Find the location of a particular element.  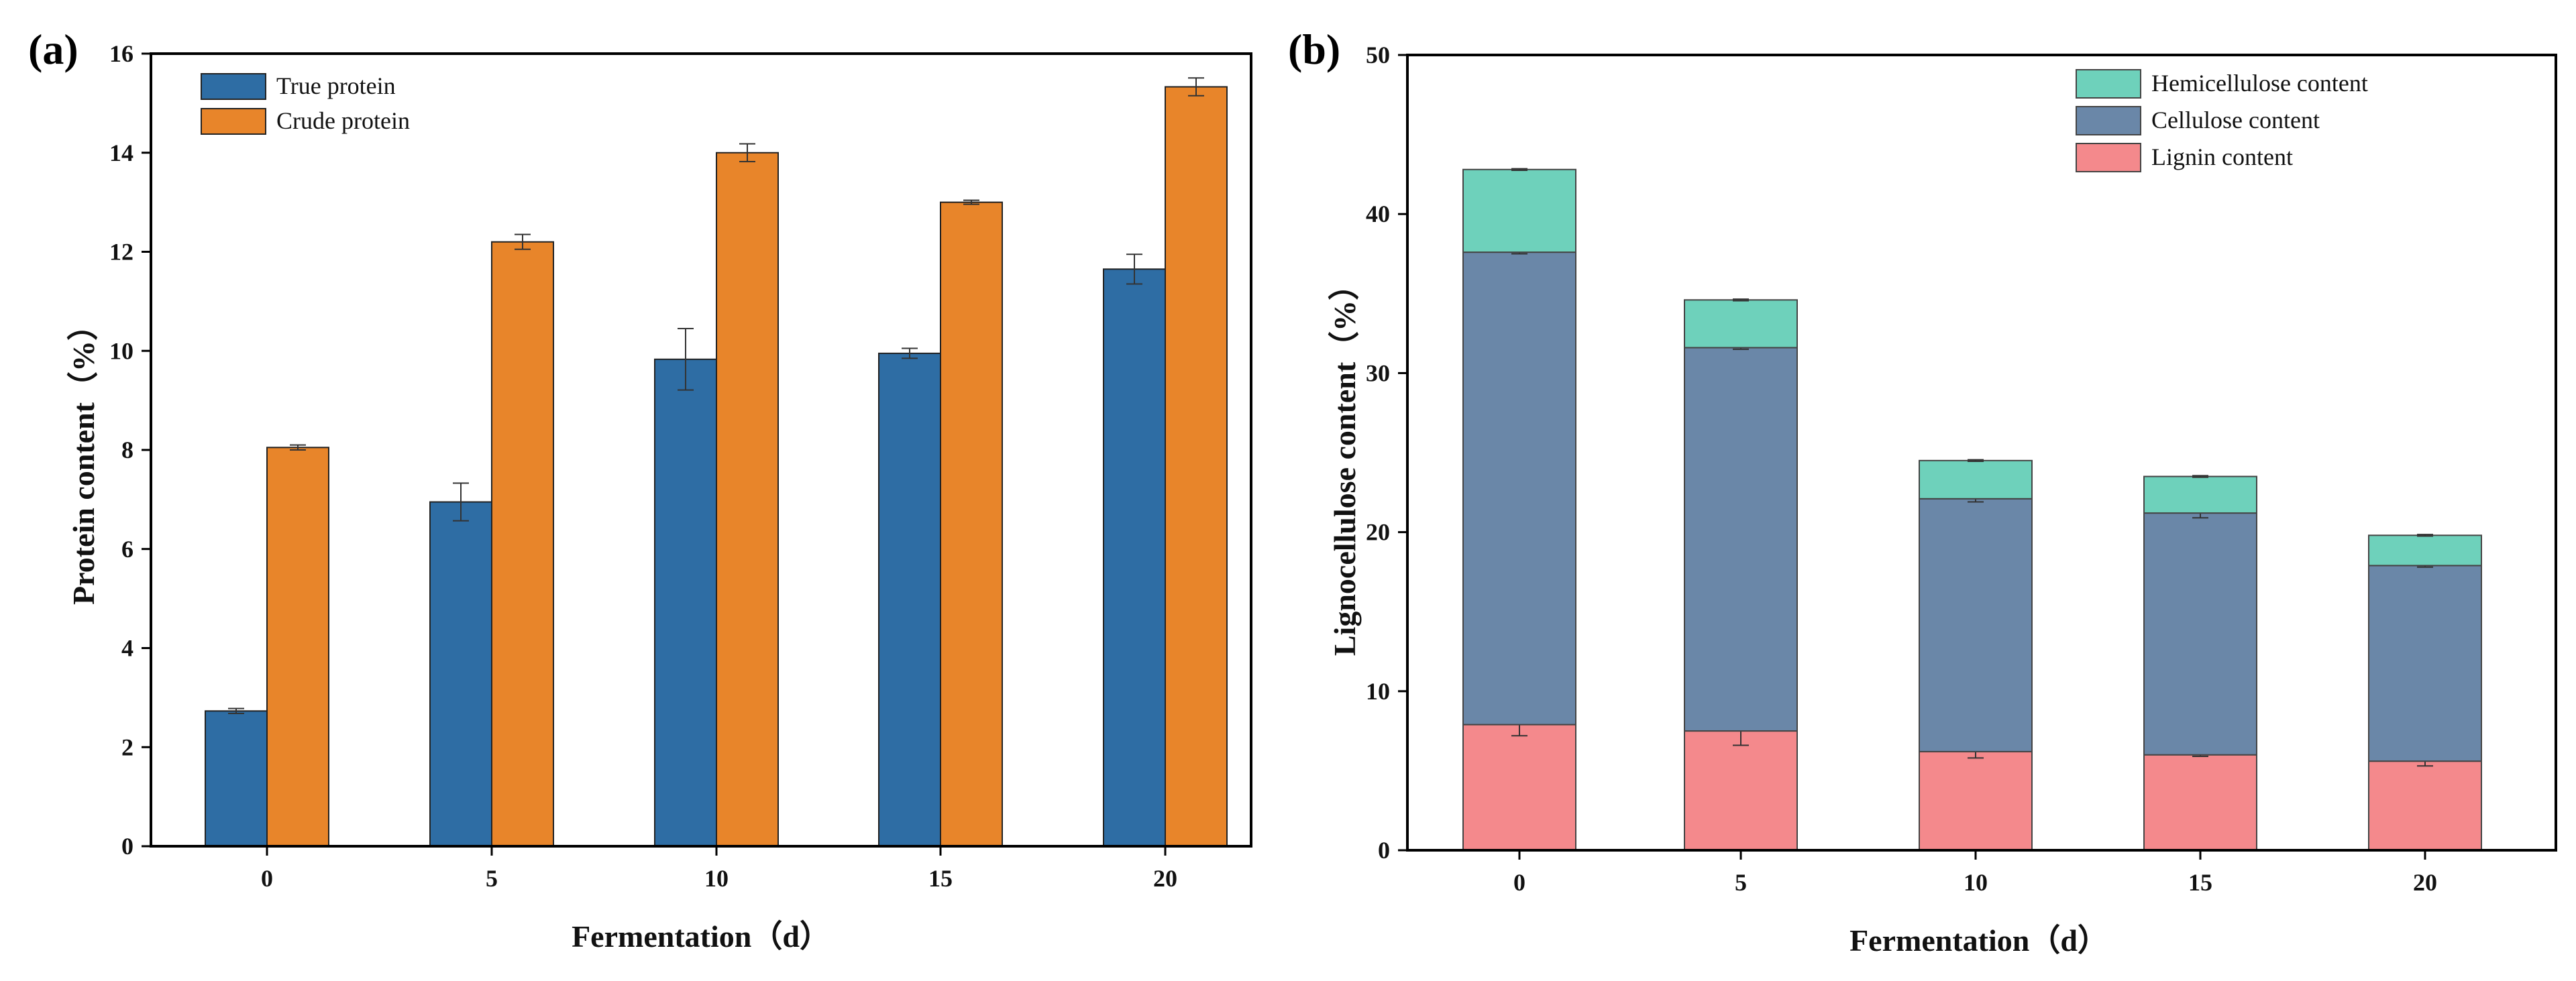

chart-b-ytick-label: 50 is located at coordinates (1378, 55).